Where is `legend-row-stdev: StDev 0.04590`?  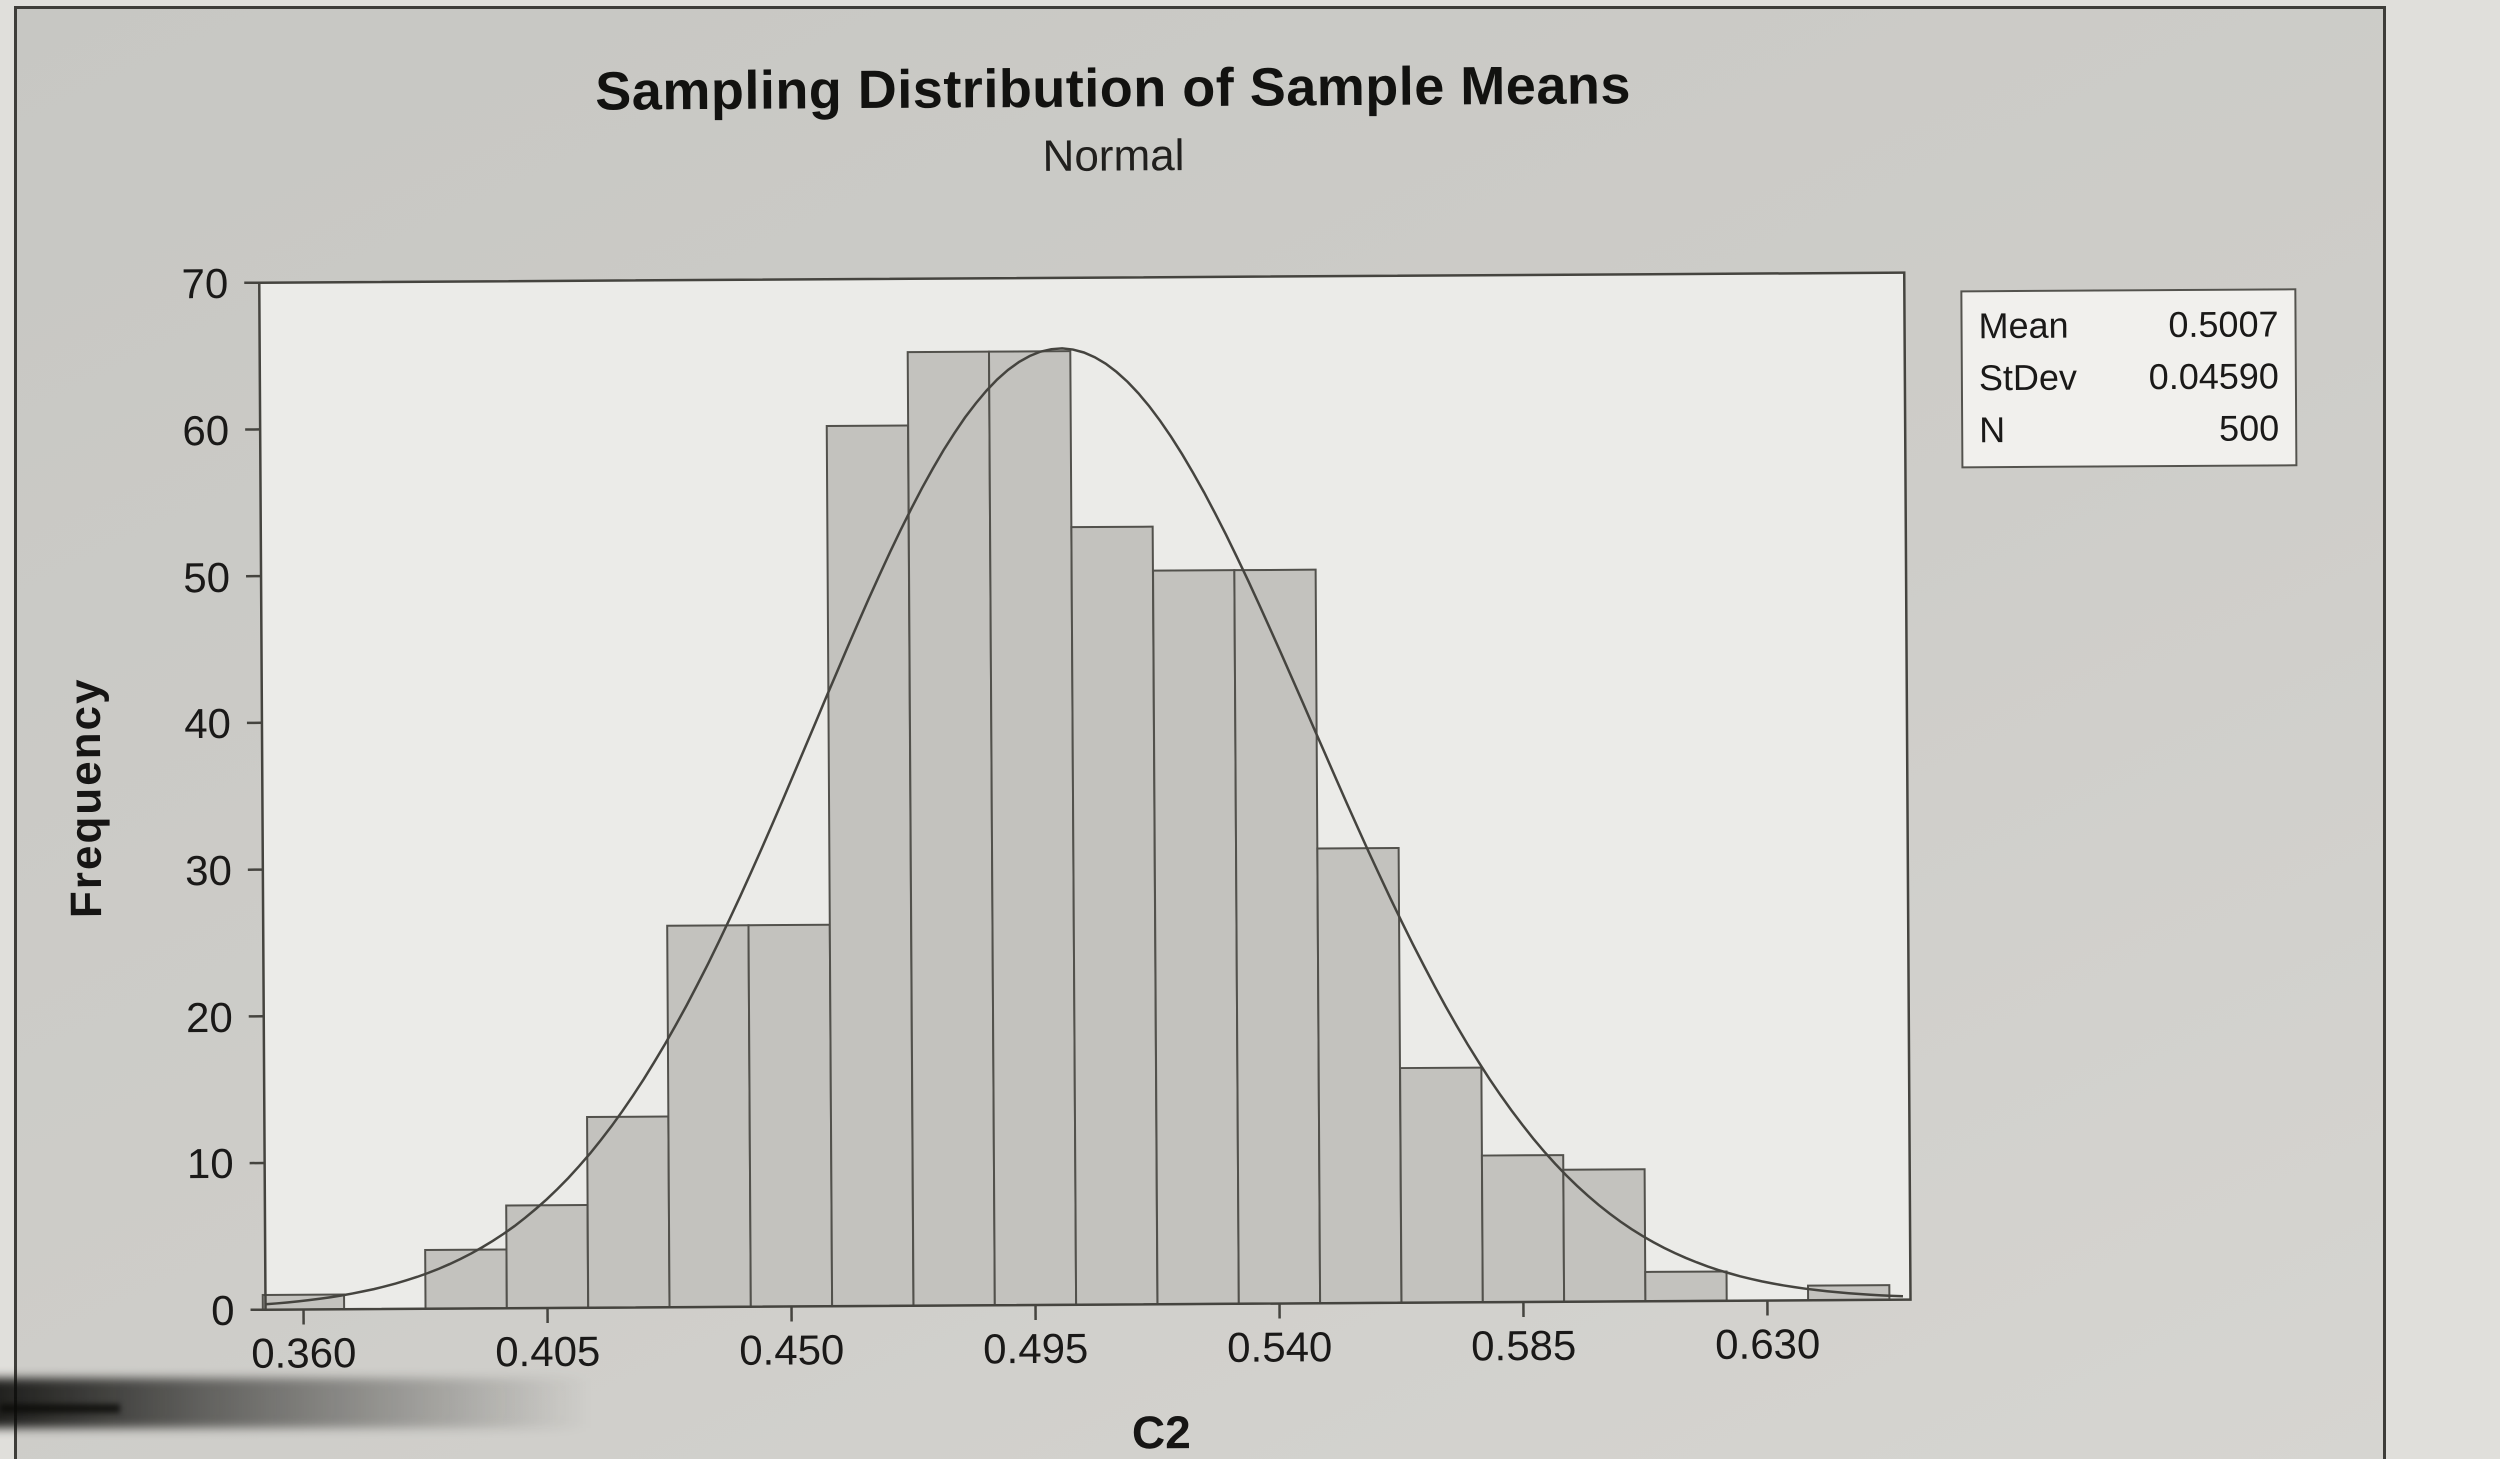 legend-row-stdev: StDev 0.04590 is located at coordinates (2129, 377).